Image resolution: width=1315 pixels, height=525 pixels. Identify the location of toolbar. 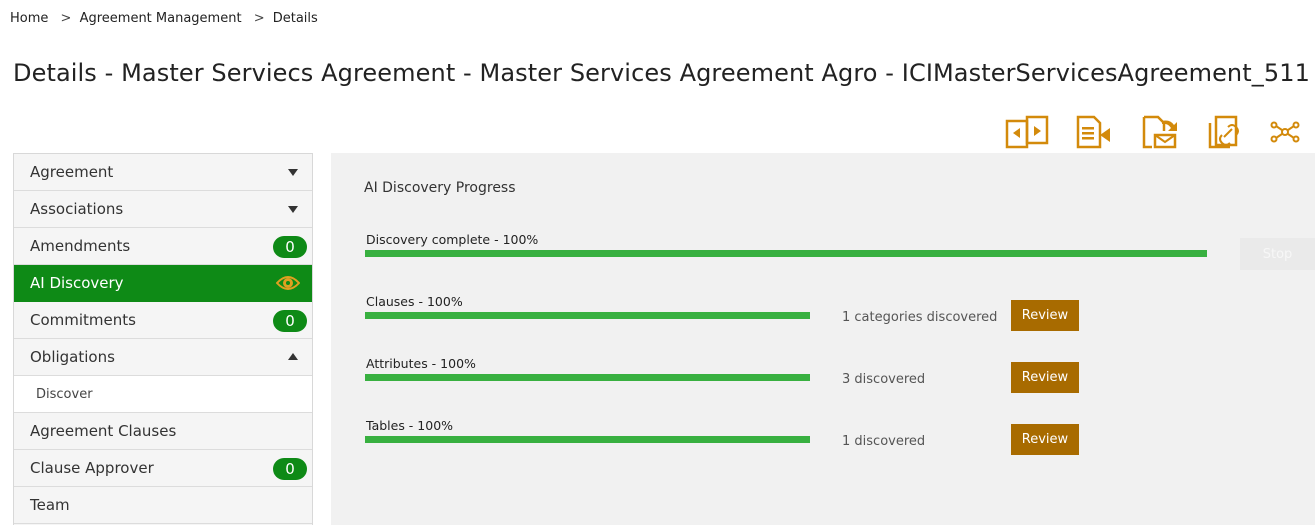
(1153, 132).